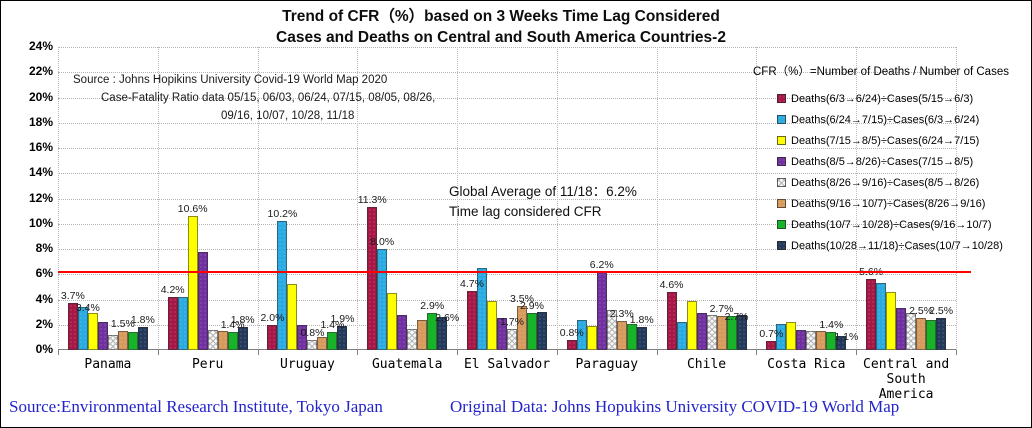 The image size is (1032, 428). What do you see at coordinates (122, 324) in the screenshot?
I see `bar-value-label: 1.5%` at bounding box center [122, 324].